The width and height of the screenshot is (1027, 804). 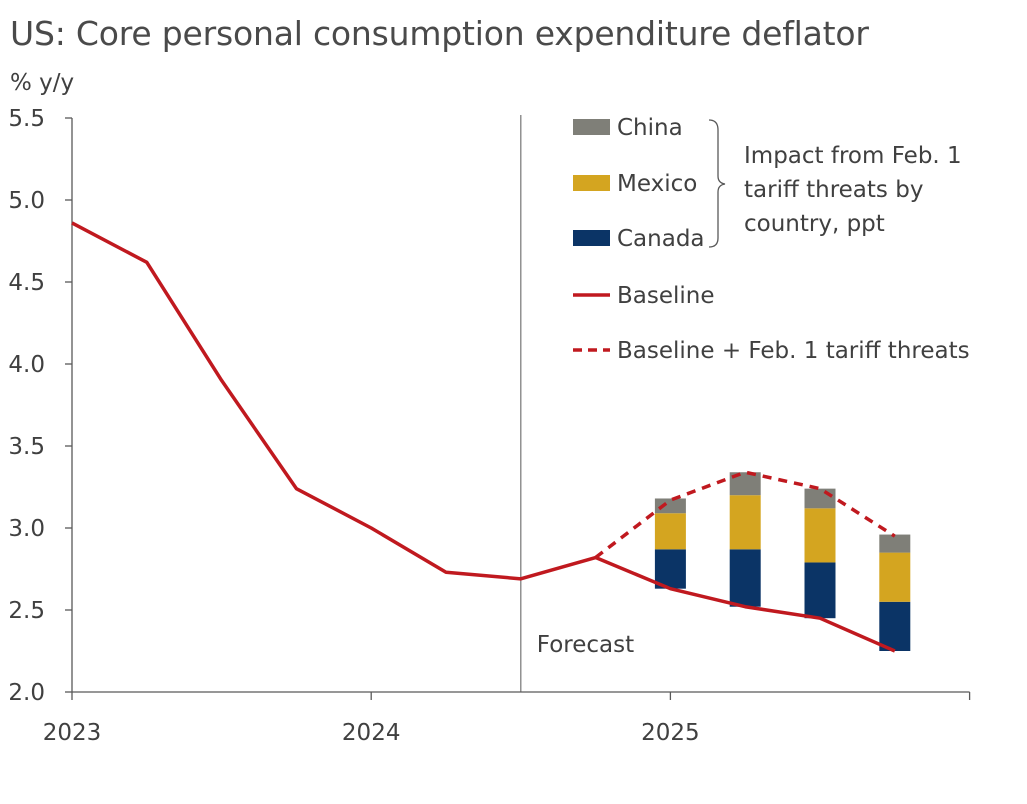 I want to click on y-tick-label: 5.5, so click(x=26, y=119).